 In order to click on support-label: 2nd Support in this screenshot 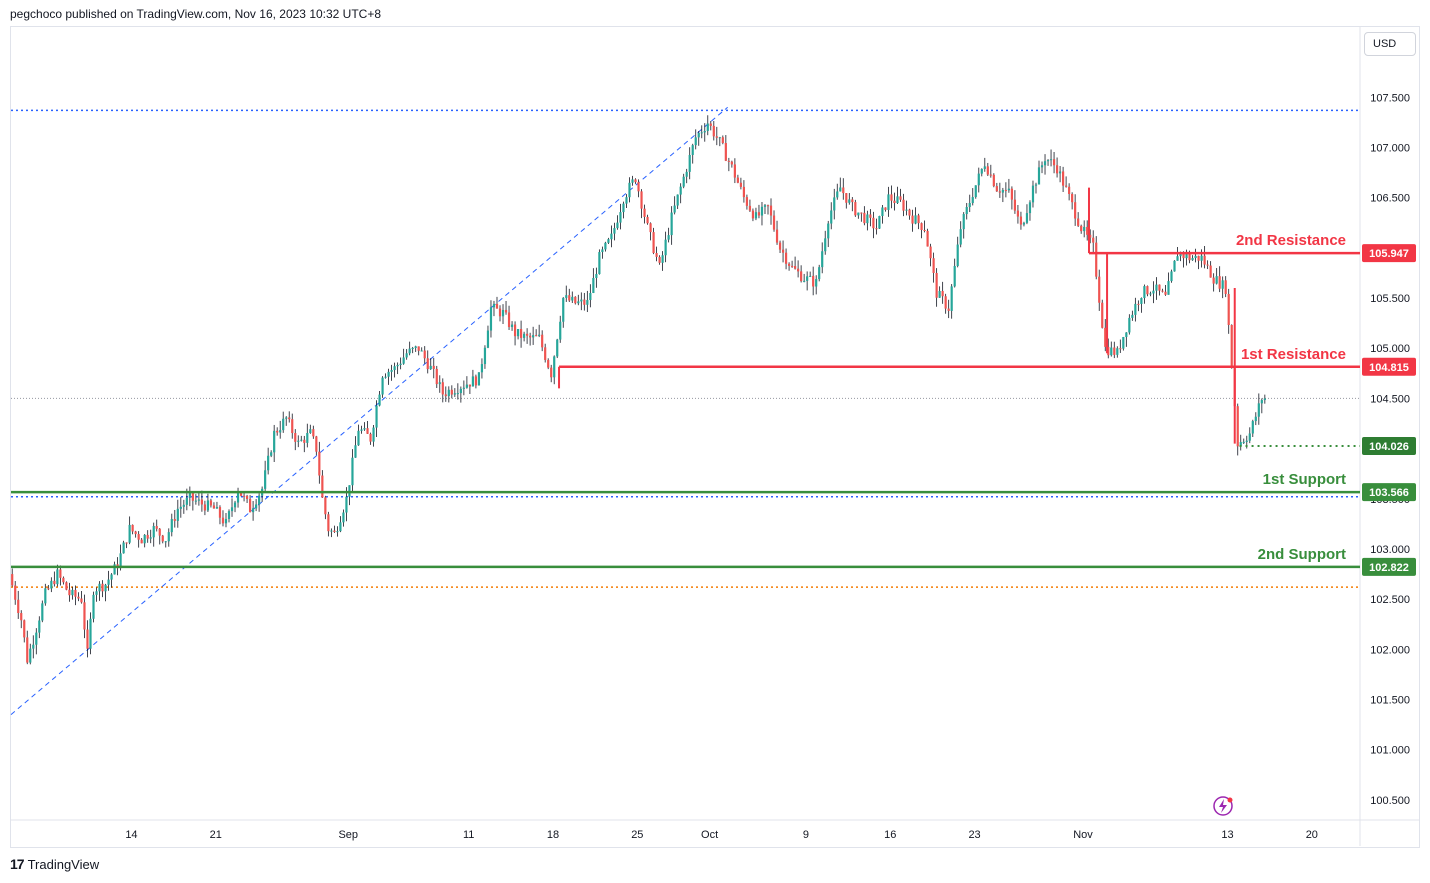, I will do `click(1302, 554)`.